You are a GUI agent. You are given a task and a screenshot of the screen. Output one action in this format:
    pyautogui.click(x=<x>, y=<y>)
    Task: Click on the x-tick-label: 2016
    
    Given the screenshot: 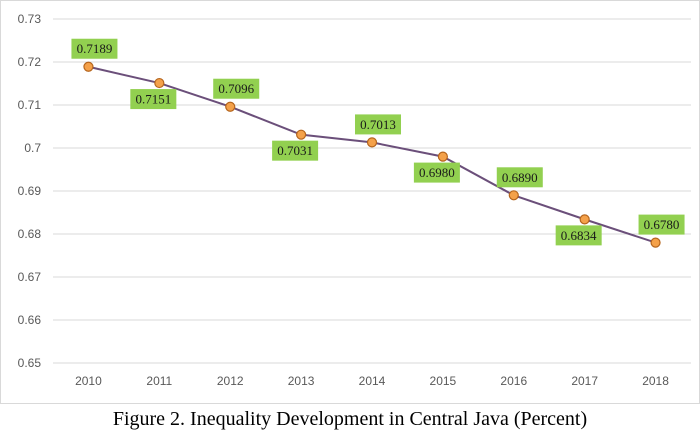 What is the action you would take?
    pyautogui.click(x=513, y=381)
    